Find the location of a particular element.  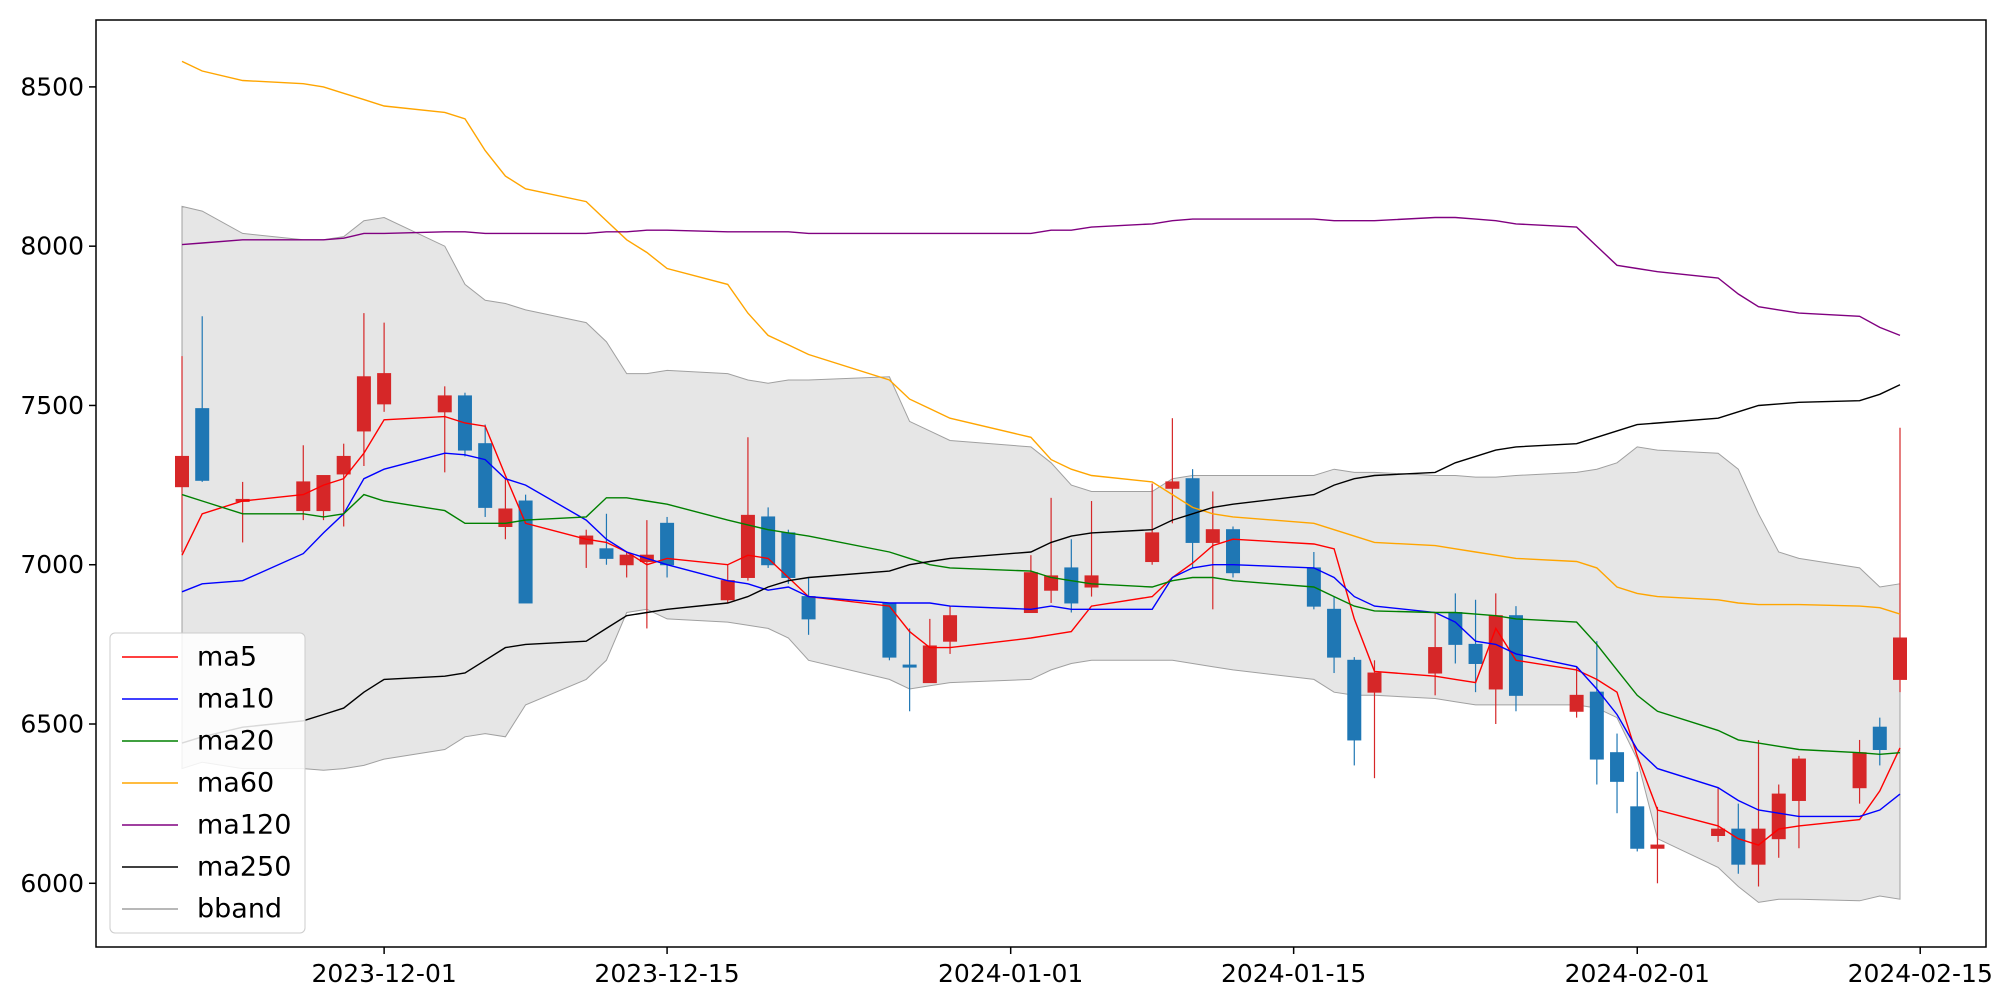

y-tick-label: 6500 is located at coordinates (52, 724).